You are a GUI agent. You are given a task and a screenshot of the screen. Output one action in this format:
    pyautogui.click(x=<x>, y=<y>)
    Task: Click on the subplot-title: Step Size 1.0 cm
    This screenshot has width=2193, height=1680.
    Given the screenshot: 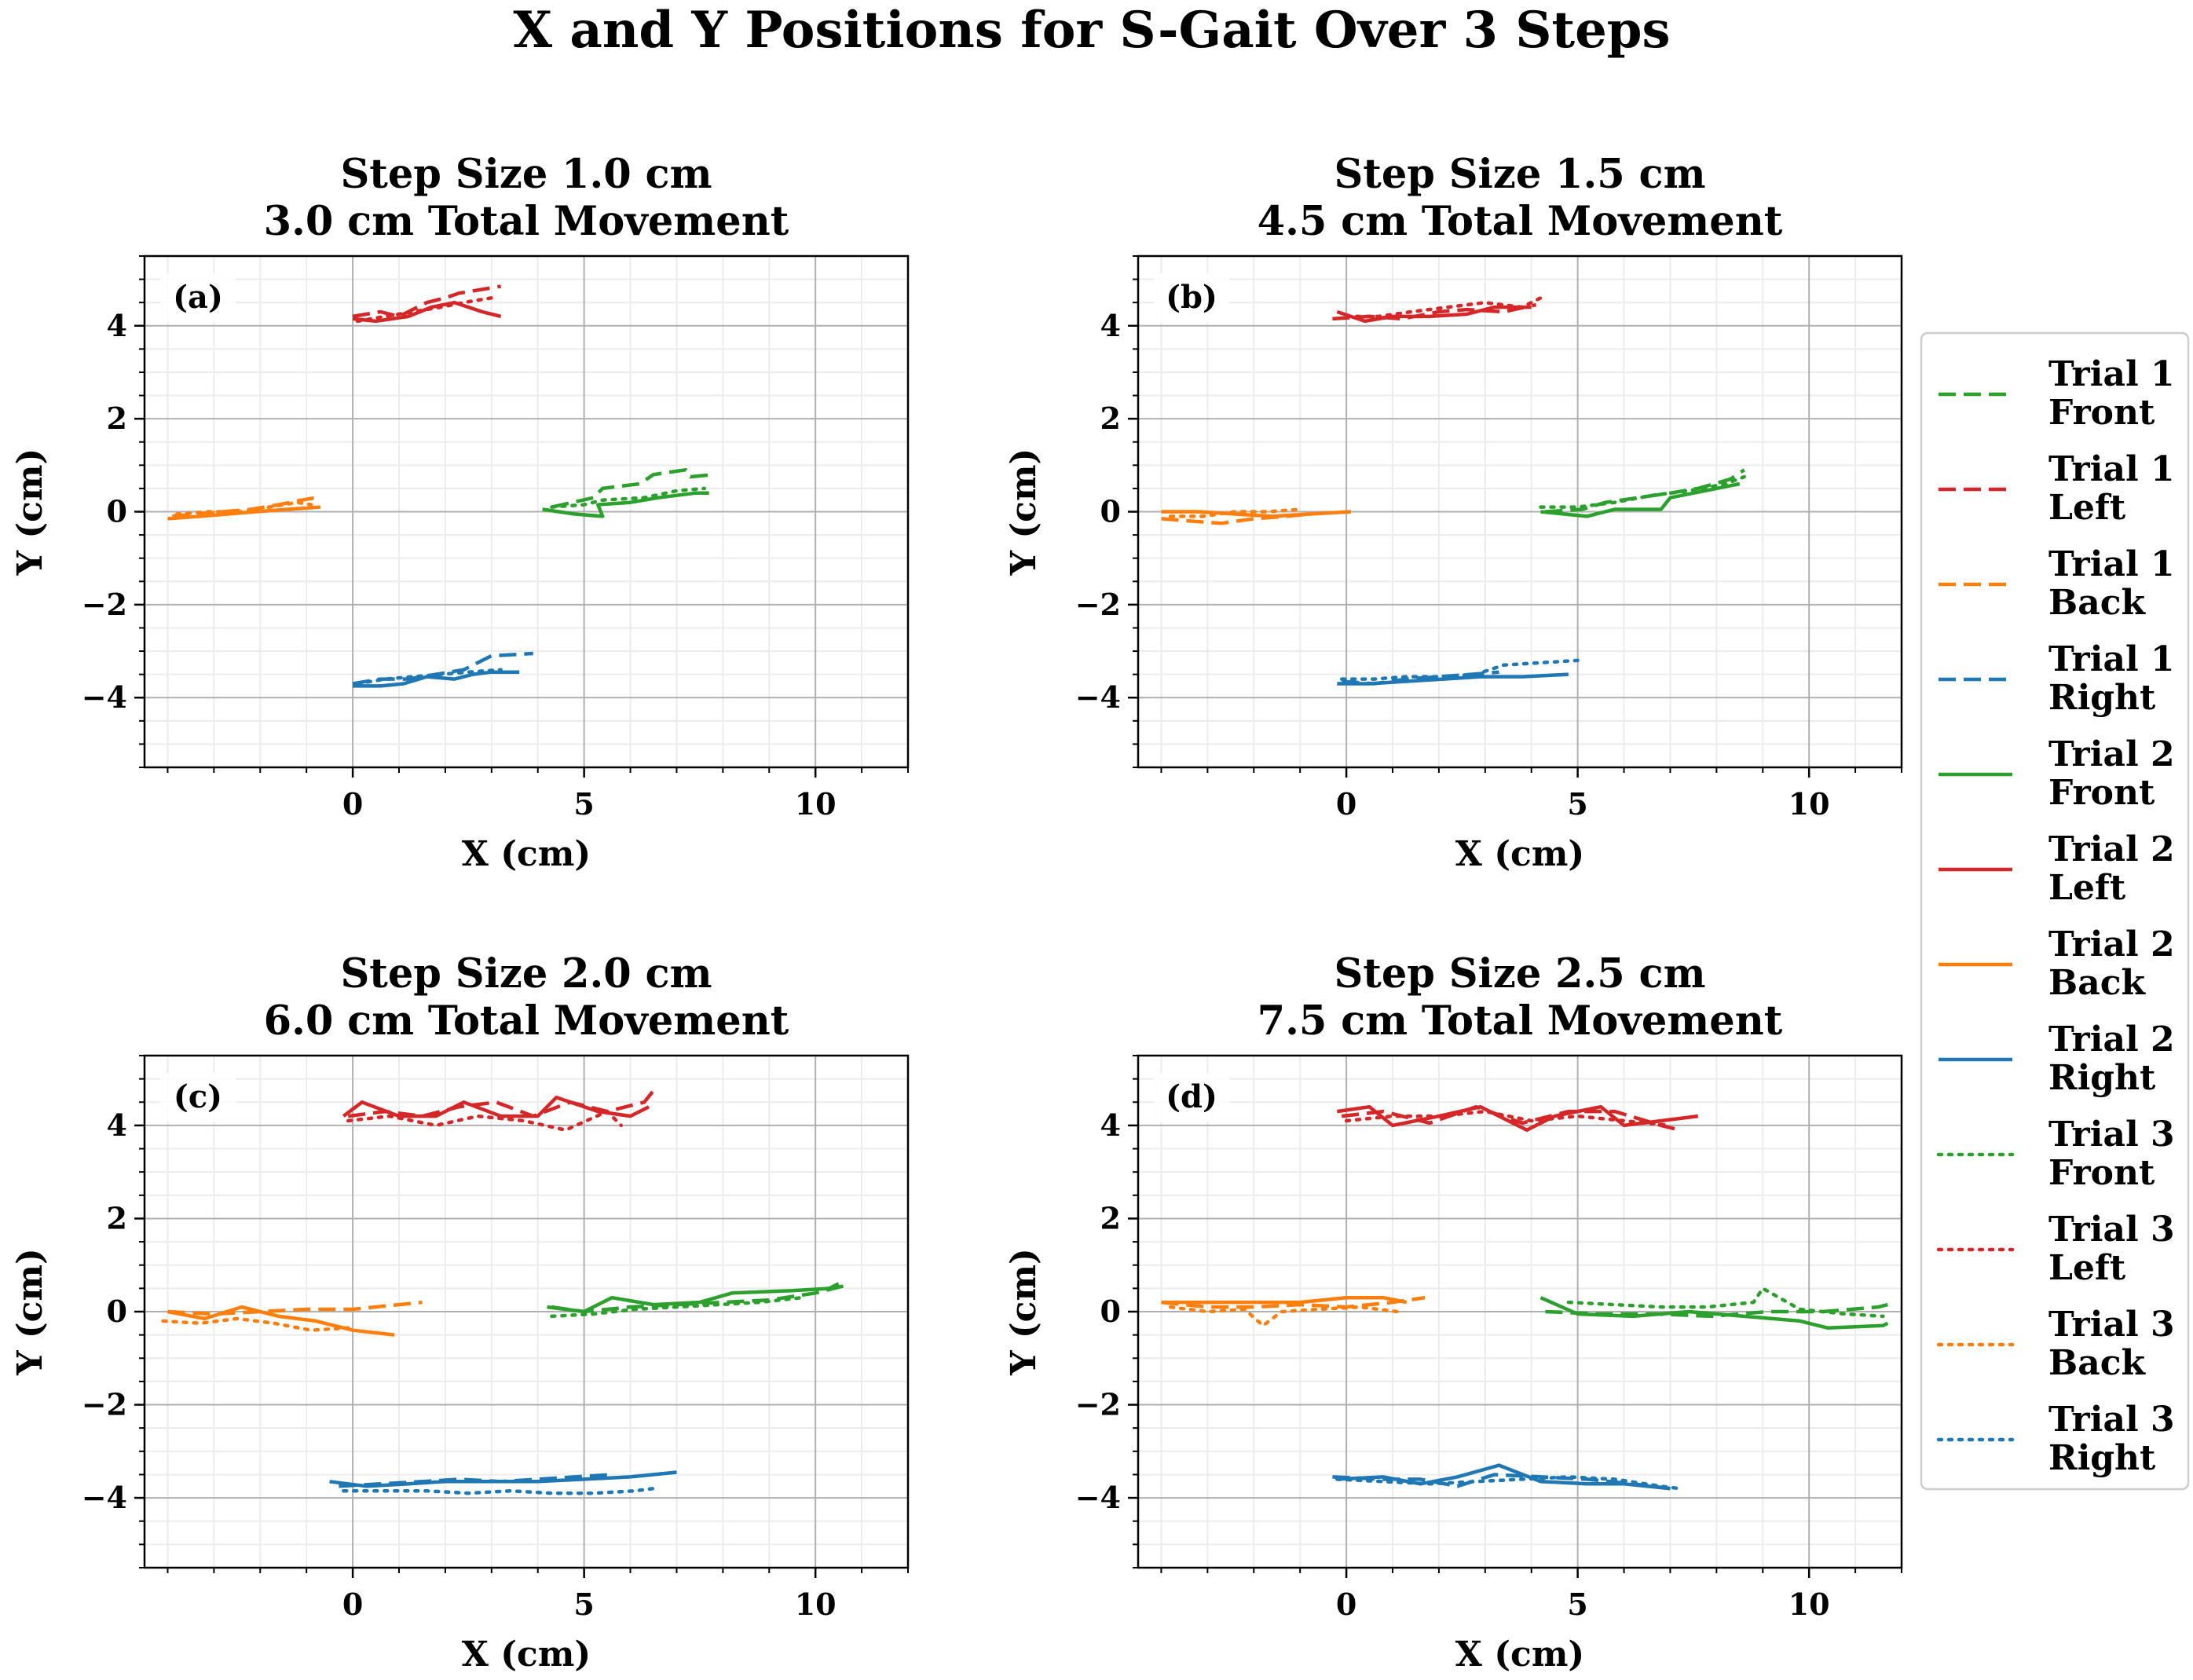 What is the action you would take?
    pyautogui.click(x=526, y=174)
    